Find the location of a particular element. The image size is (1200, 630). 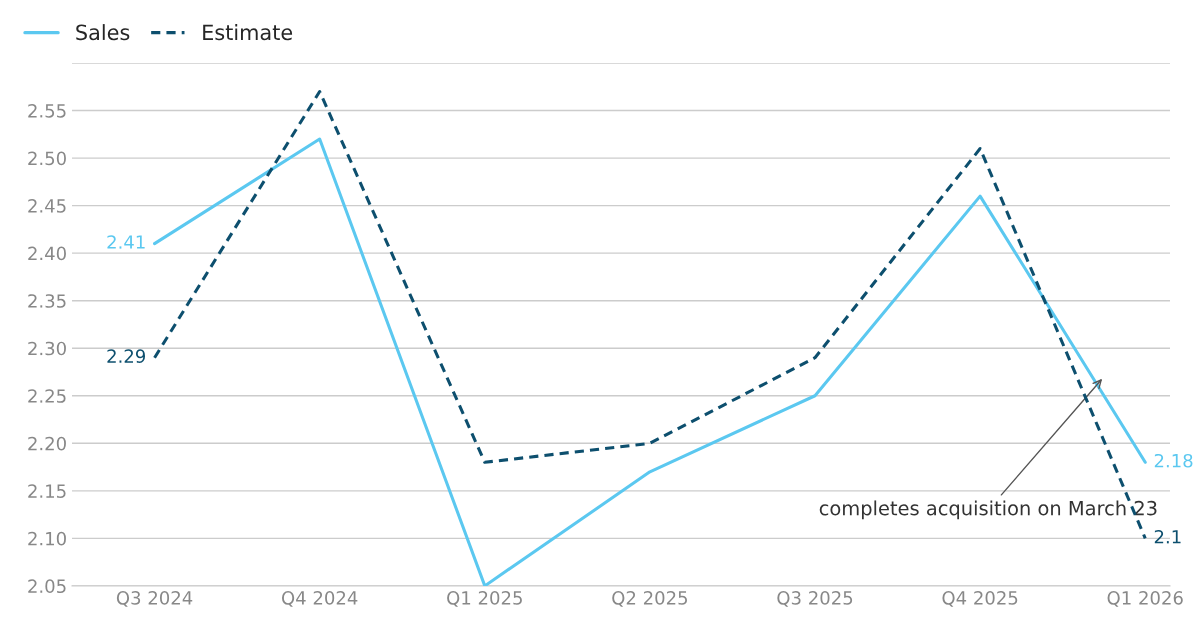

y-tick-label: 2.05 is located at coordinates (47, 586).